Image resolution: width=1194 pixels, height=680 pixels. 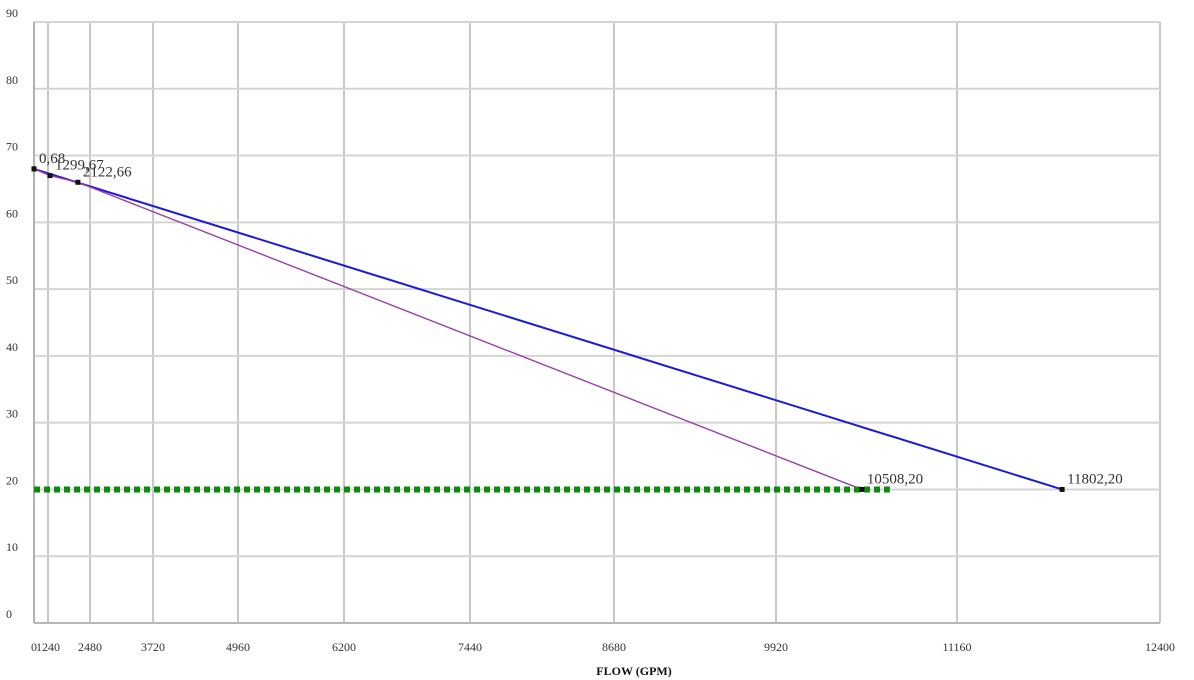 What do you see at coordinates (12, 13) in the screenshot?
I see `y-tick-label: 90` at bounding box center [12, 13].